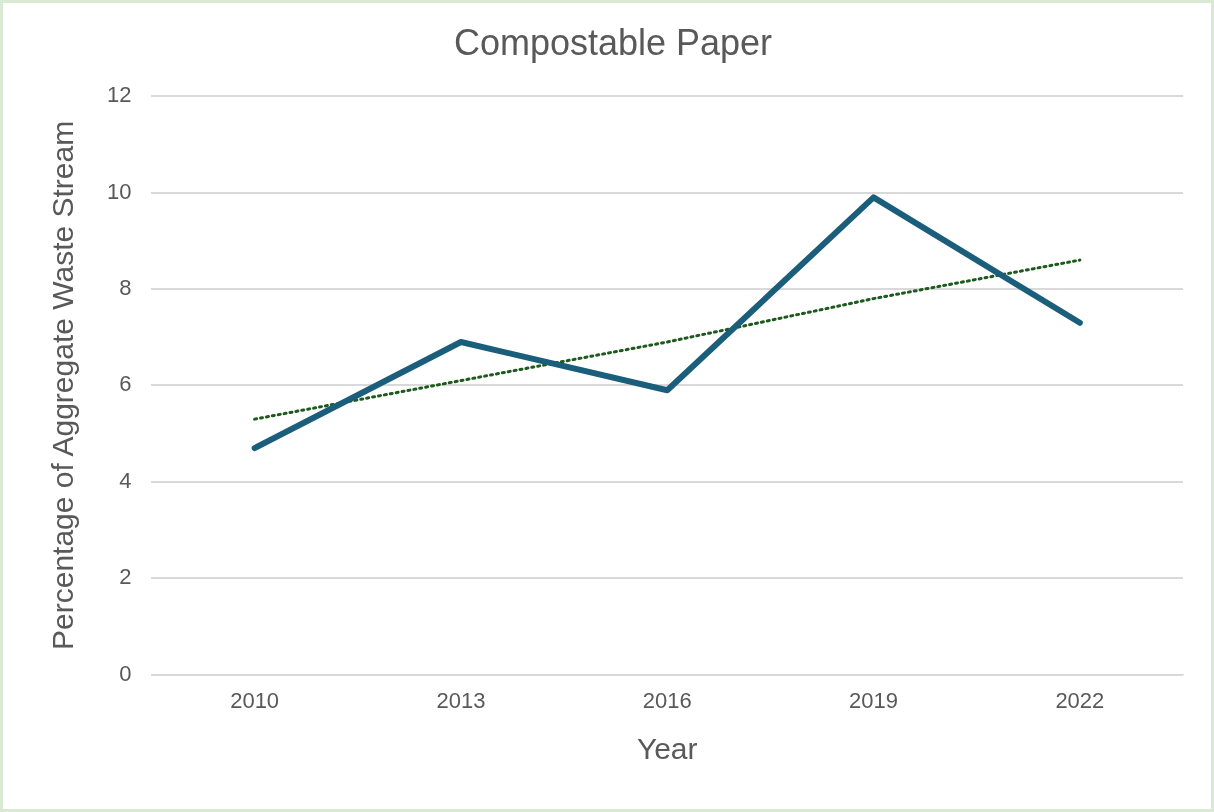 The height and width of the screenshot is (812, 1214). Describe the element at coordinates (125, 577) in the screenshot. I see `y-tick-label: 2` at that location.